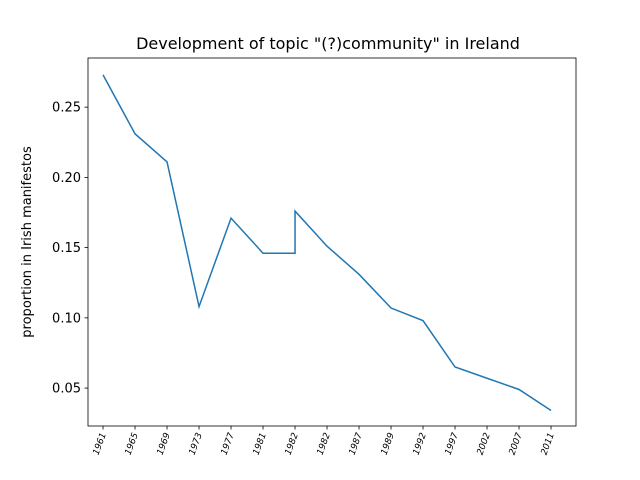 This screenshot has height=480, width=640. What do you see at coordinates (66, 108) in the screenshot?
I see `y-tick-label: 0.25` at bounding box center [66, 108].